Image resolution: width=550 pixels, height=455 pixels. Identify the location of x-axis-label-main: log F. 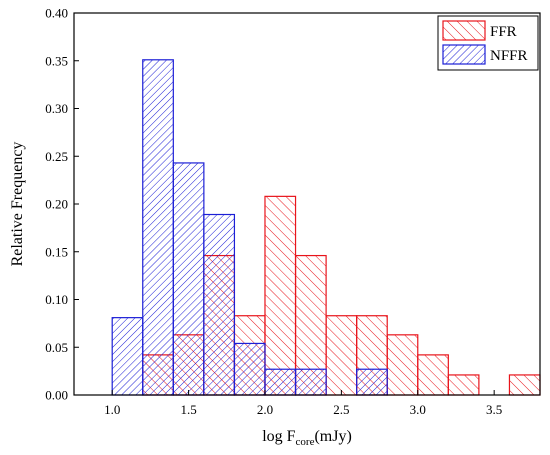
(278, 436).